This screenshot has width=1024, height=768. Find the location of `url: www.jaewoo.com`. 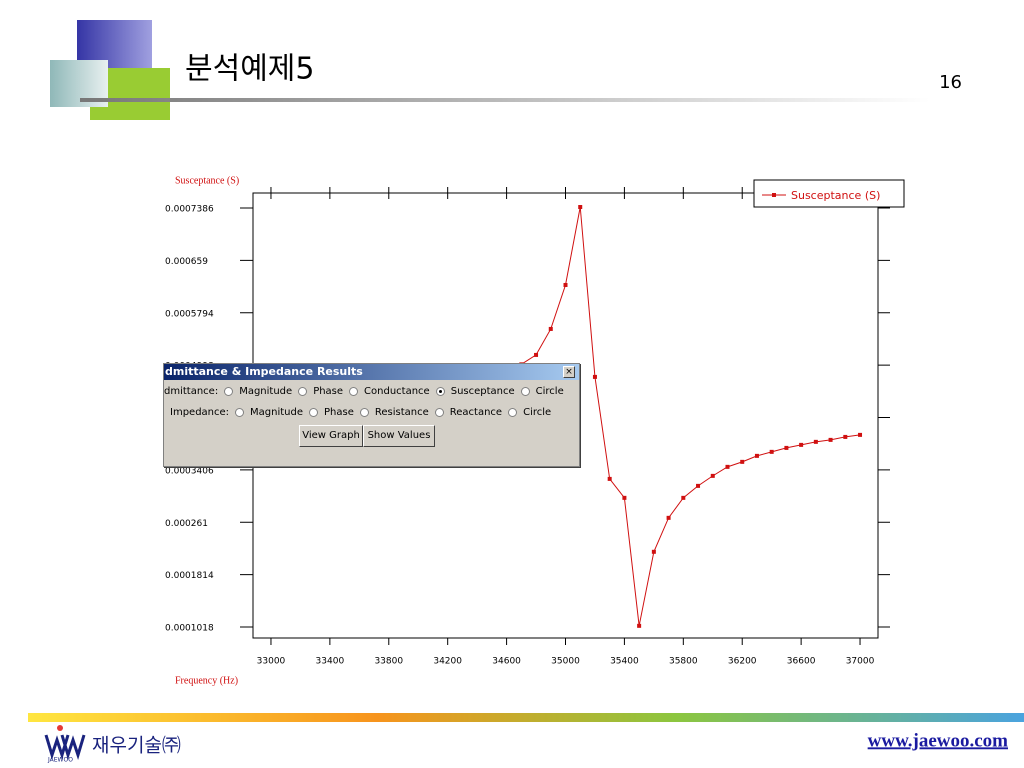

url: www.jaewoo.com is located at coordinates (938, 740).